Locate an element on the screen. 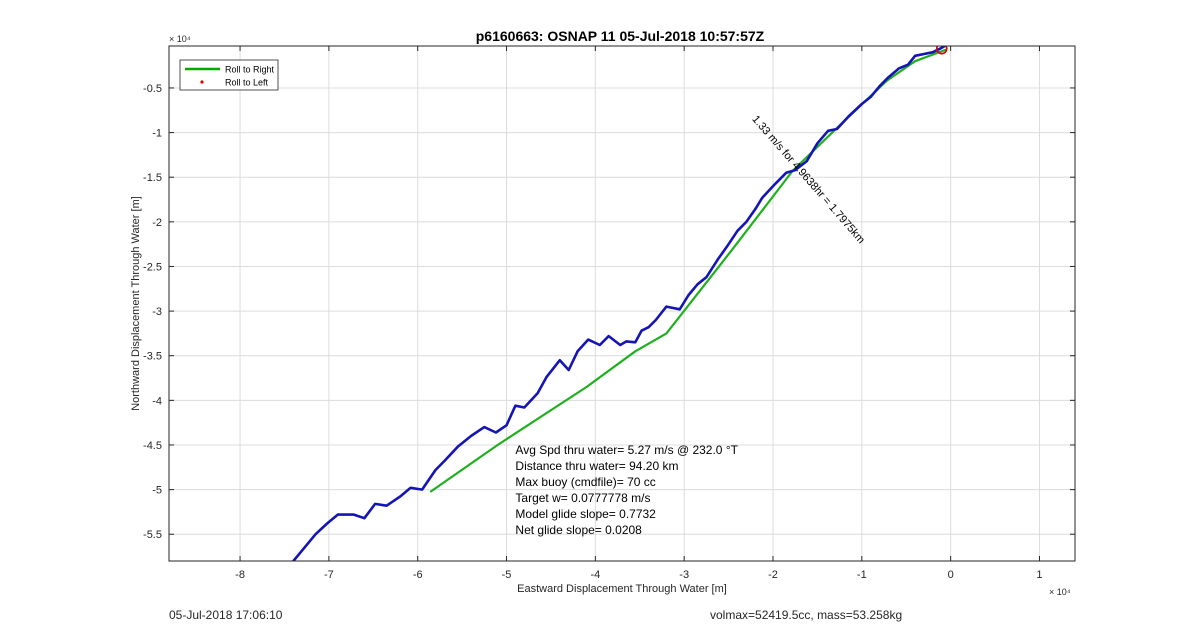  x-tick-label: 1 is located at coordinates (1039, 575).